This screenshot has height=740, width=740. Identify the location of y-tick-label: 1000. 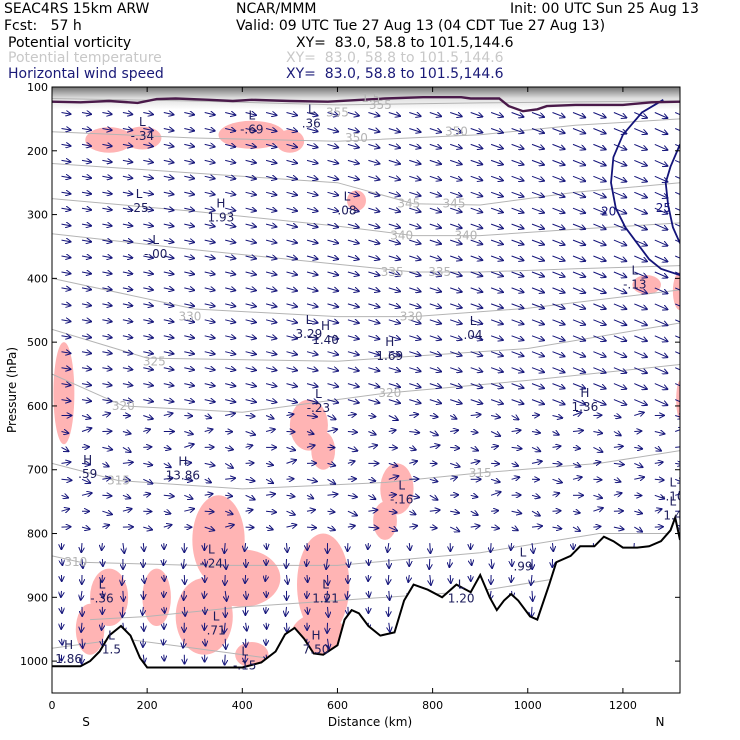
(34, 661).